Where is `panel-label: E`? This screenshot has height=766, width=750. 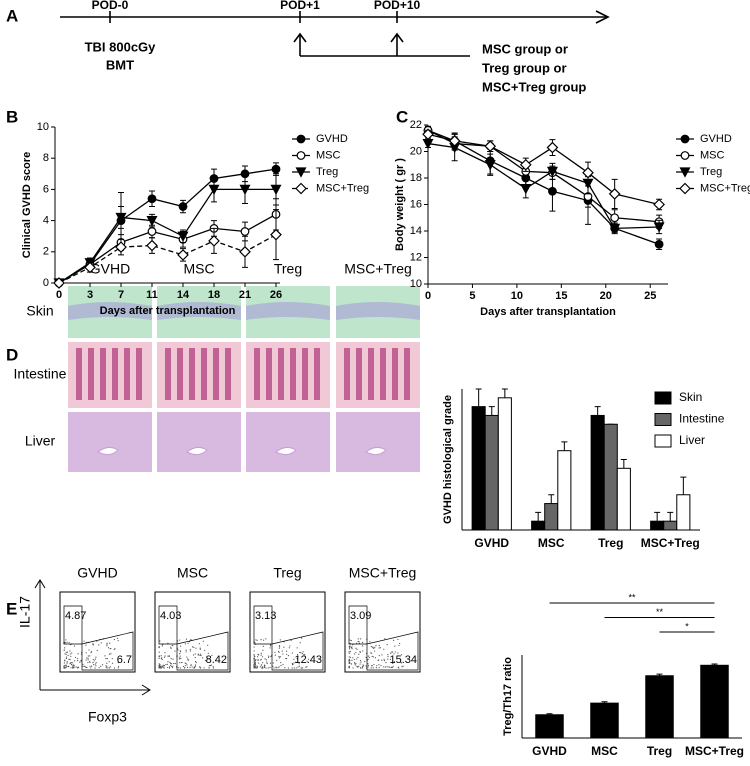 panel-label: E is located at coordinates (11, 608).